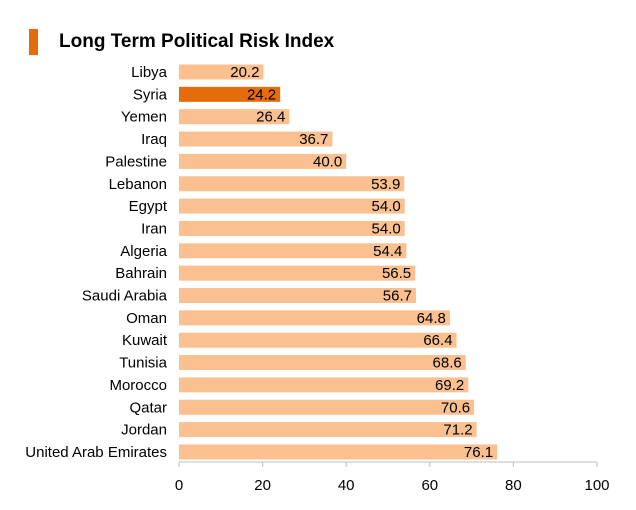 This screenshot has height=510, width=636. Describe the element at coordinates (449, 385) in the screenshot. I see `value-label: 69.2` at that location.